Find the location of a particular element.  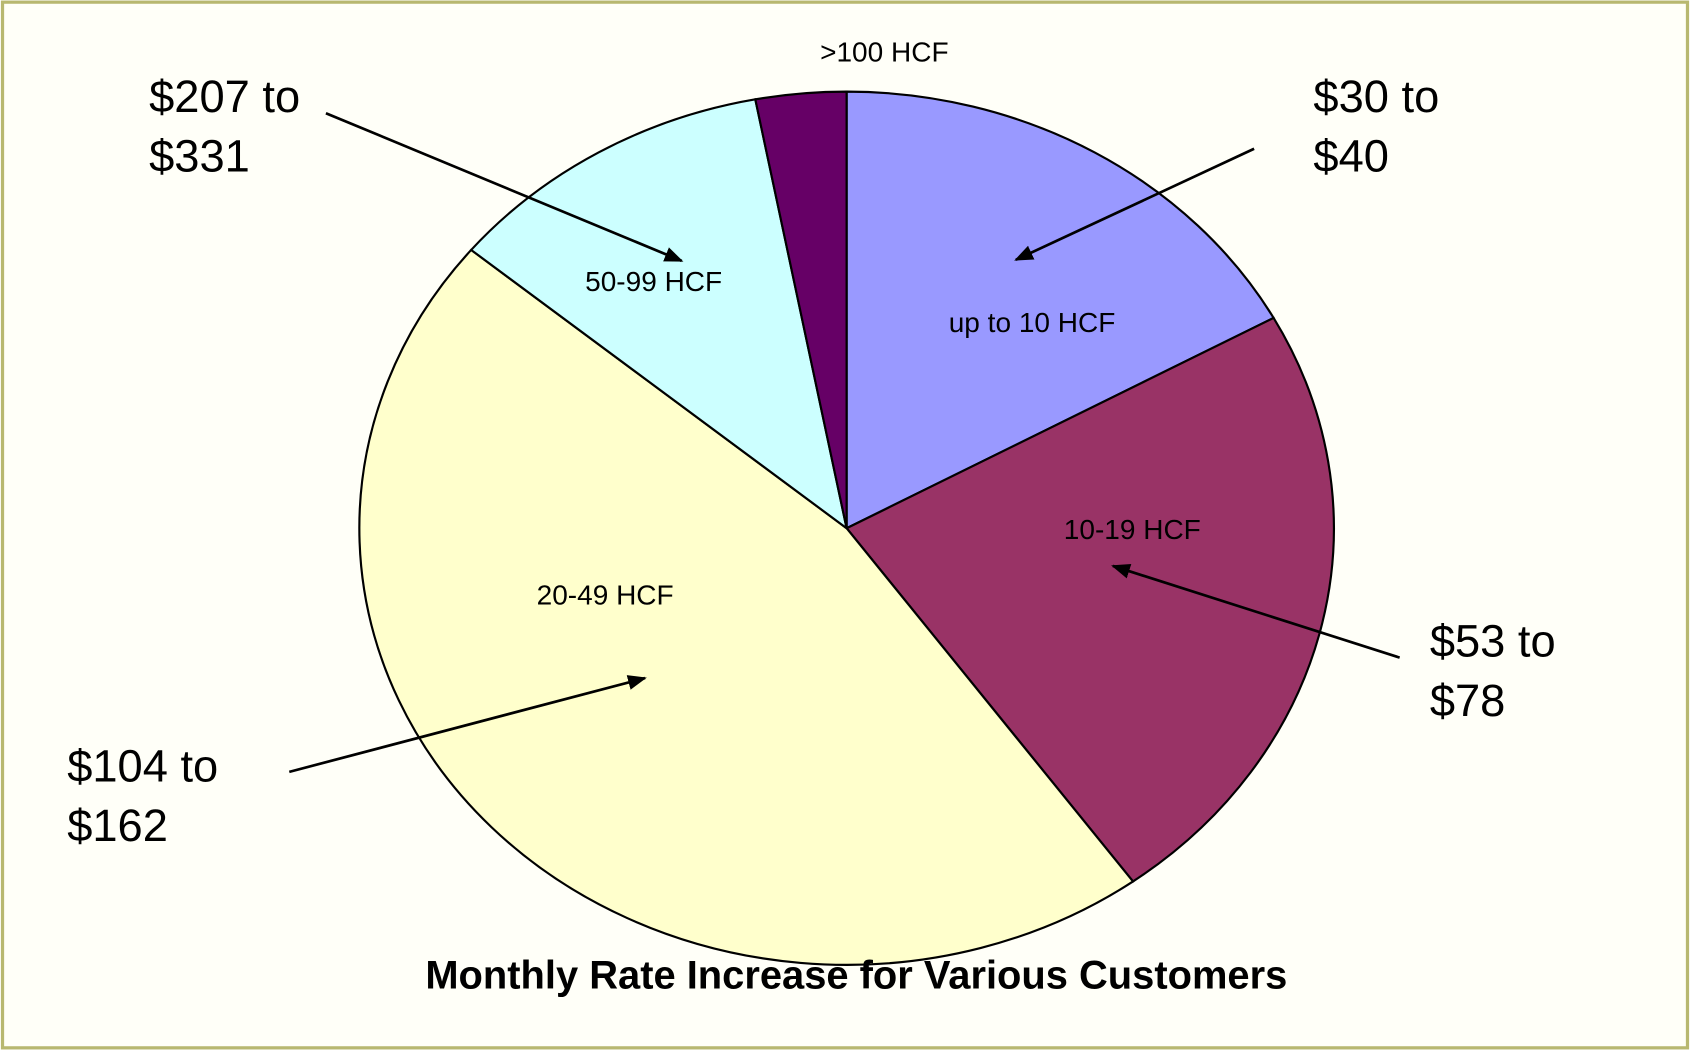

slice-label: >100 HCF is located at coordinates (884, 51).